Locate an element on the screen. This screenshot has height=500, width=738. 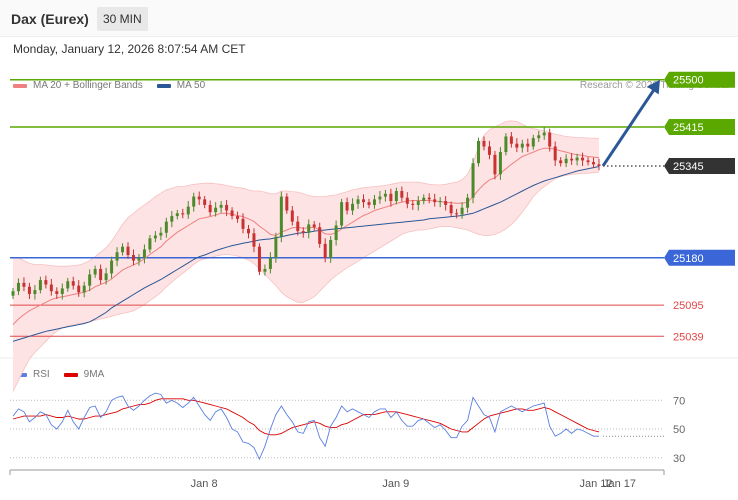
rsi-ma9-line is located at coordinates (306, 417).